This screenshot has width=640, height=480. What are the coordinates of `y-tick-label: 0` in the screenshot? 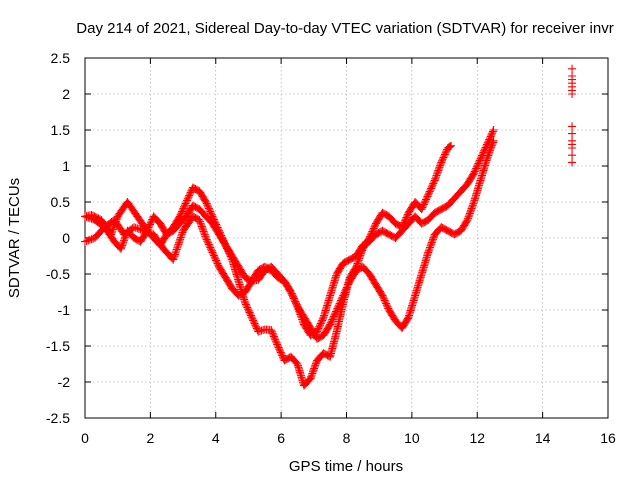 It's located at (66, 238).